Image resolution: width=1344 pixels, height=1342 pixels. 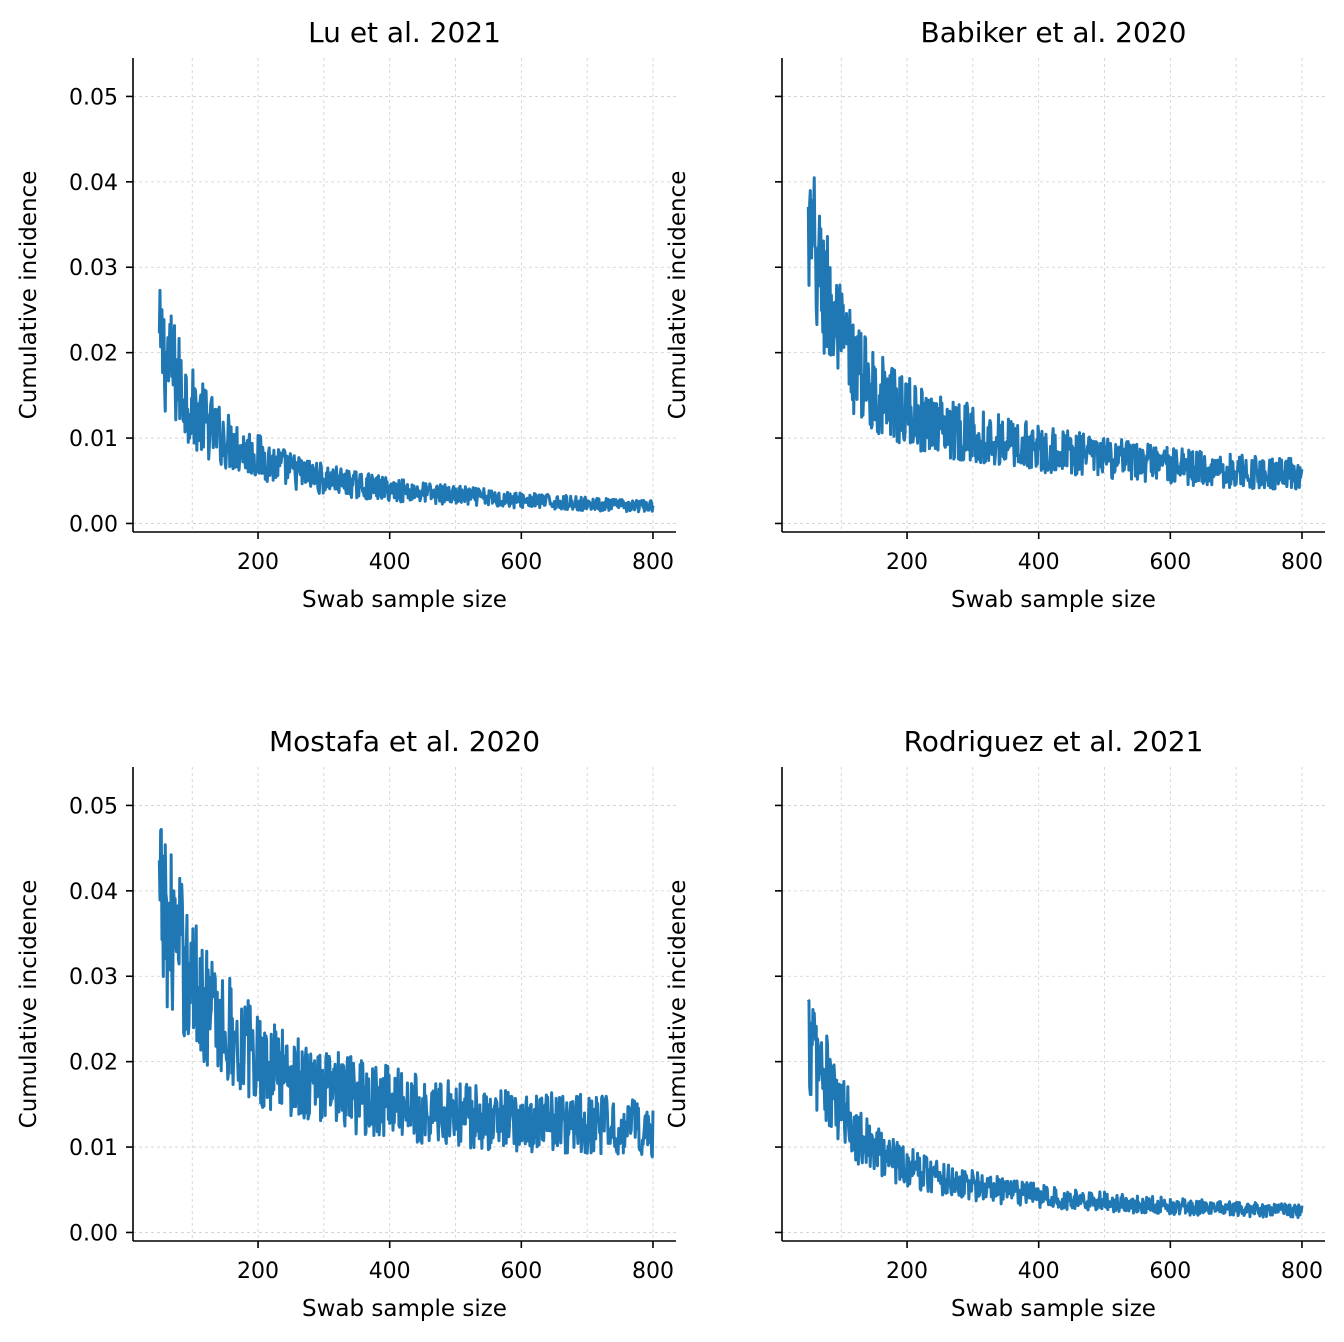 I want to click on chart-title: Lu et al. 2021, so click(x=404, y=32).